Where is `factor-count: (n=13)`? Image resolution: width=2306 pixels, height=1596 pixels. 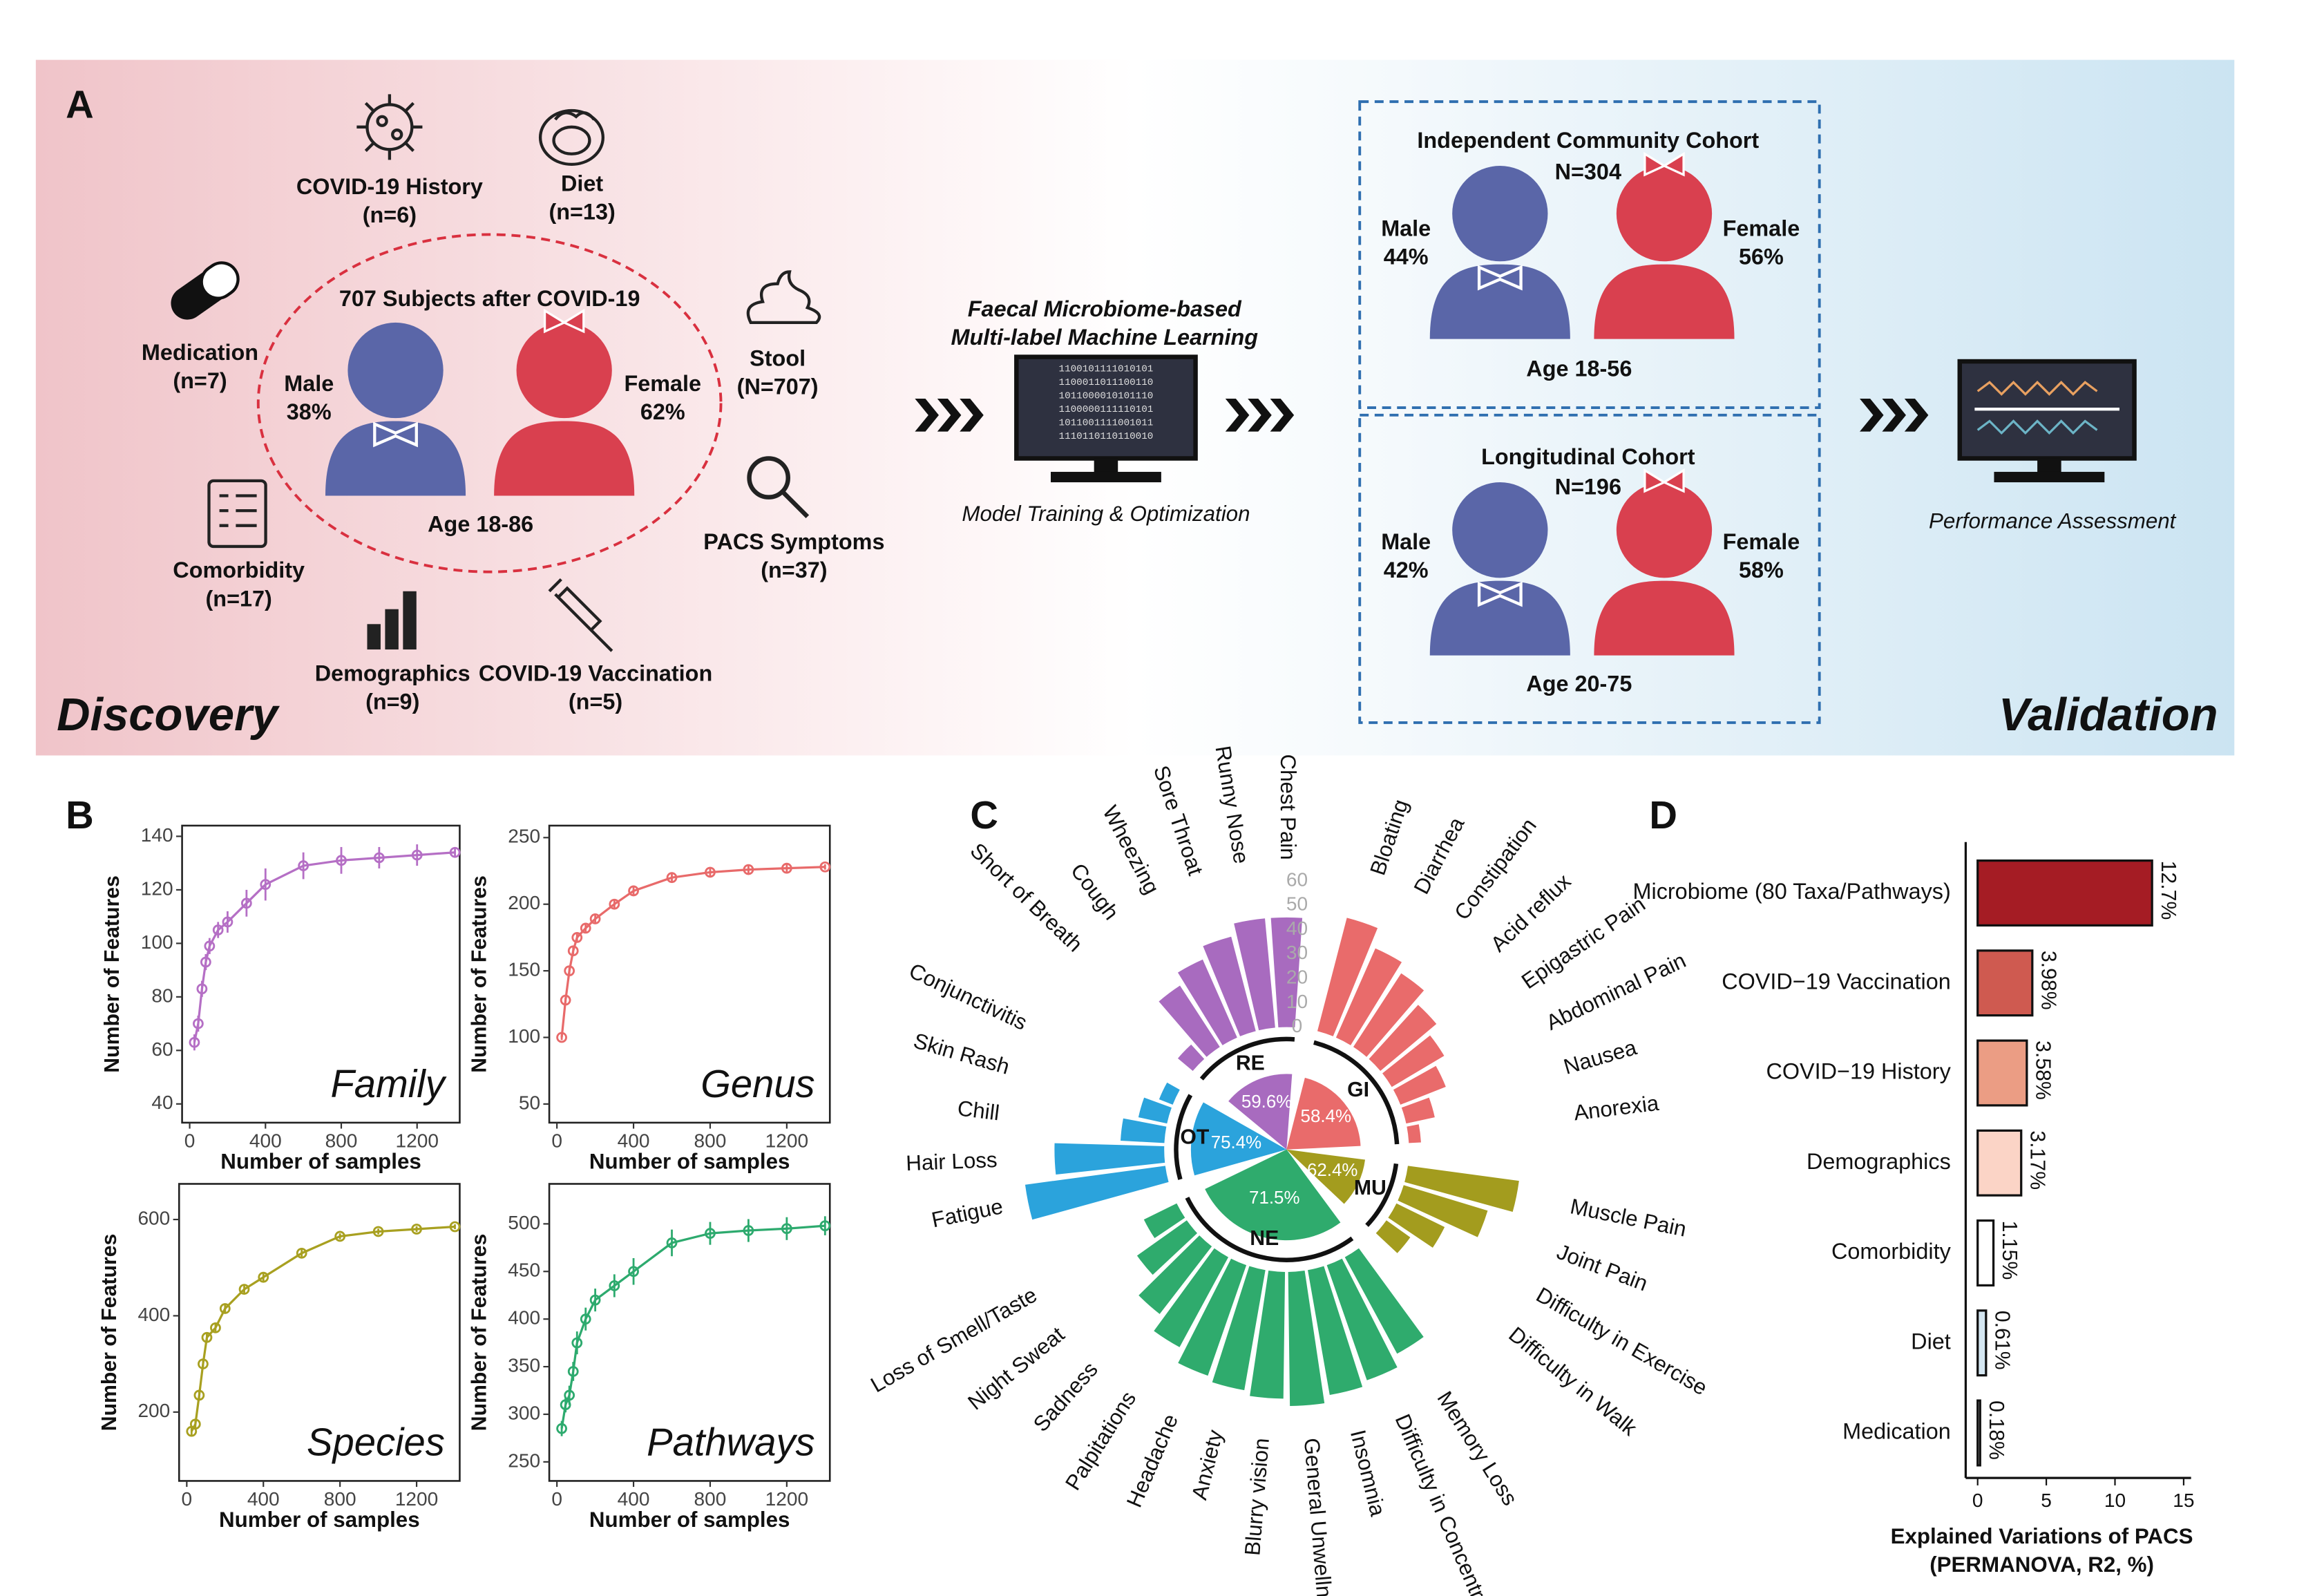
factor-count: (n=13) is located at coordinates (582, 212).